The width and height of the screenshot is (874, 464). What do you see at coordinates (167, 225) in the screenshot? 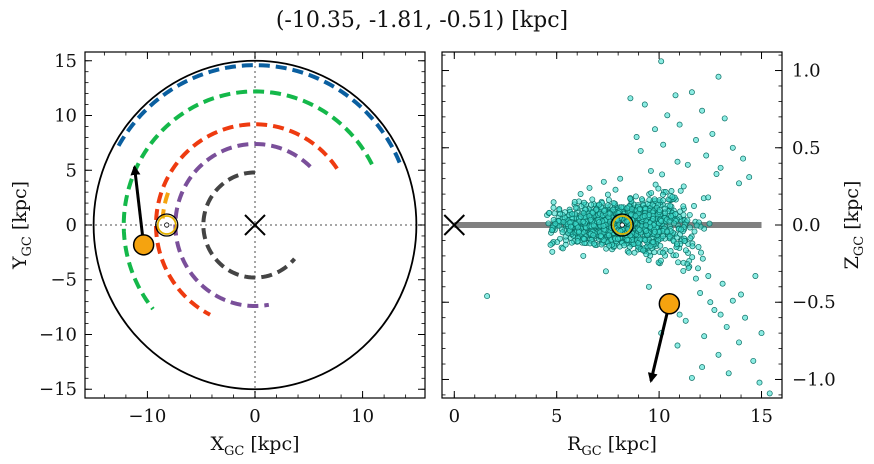
I see `sun-marker-outer` at bounding box center [167, 225].